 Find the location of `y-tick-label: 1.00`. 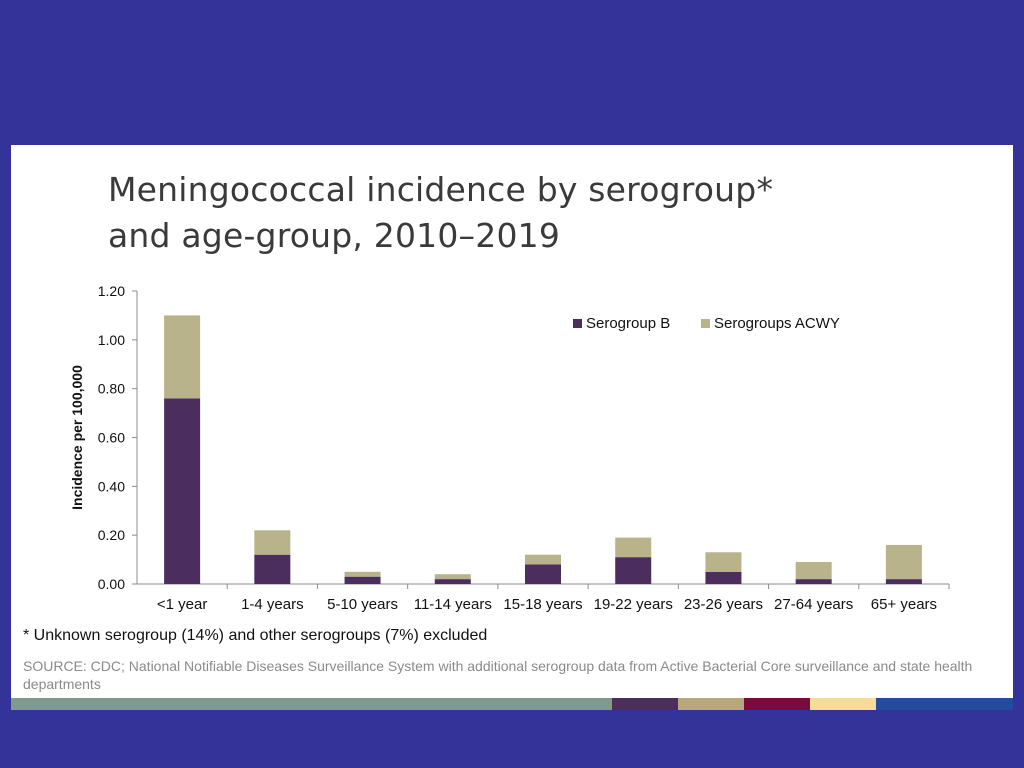

y-tick-label: 1.00 is located at coordinates (111, 340).